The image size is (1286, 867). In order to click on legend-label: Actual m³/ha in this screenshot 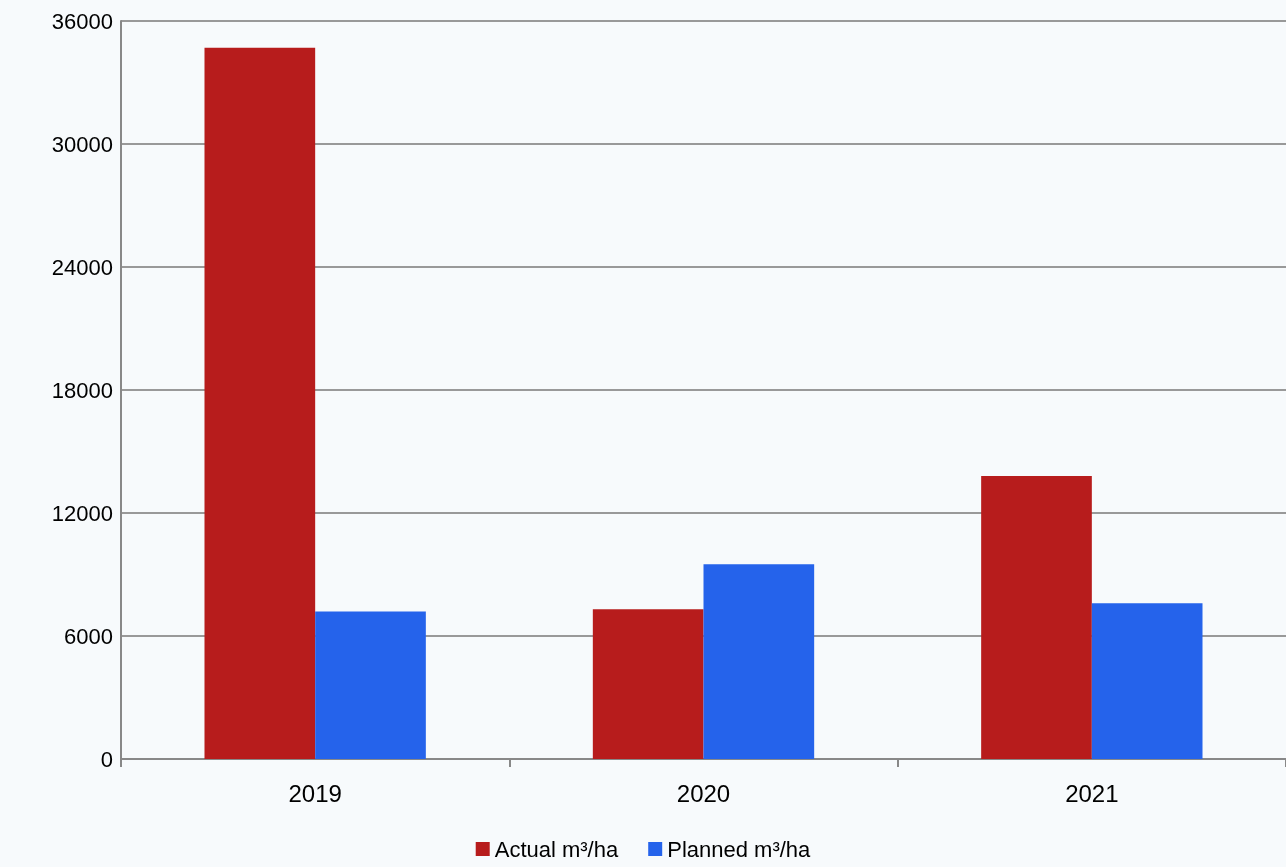, I will do `click(556, 849)`.